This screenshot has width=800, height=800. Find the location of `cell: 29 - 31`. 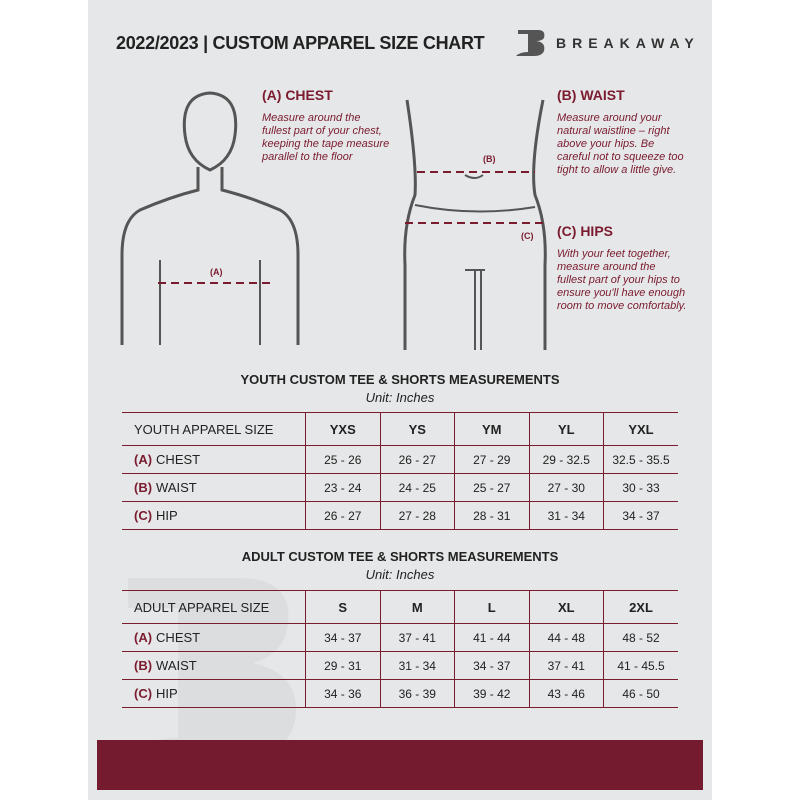

cell: 29 - 31 is located at coordinates (342, 665).